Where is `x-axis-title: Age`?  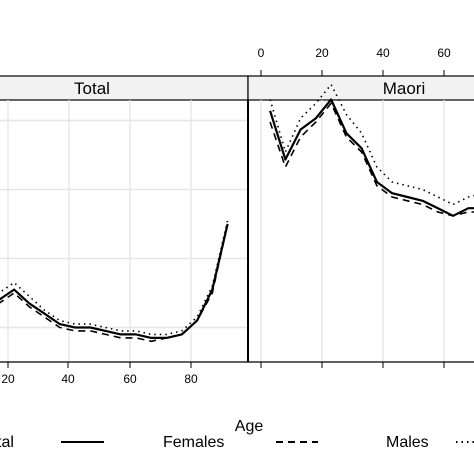
x-axis-title: Age is located at coordinates (249, 426).